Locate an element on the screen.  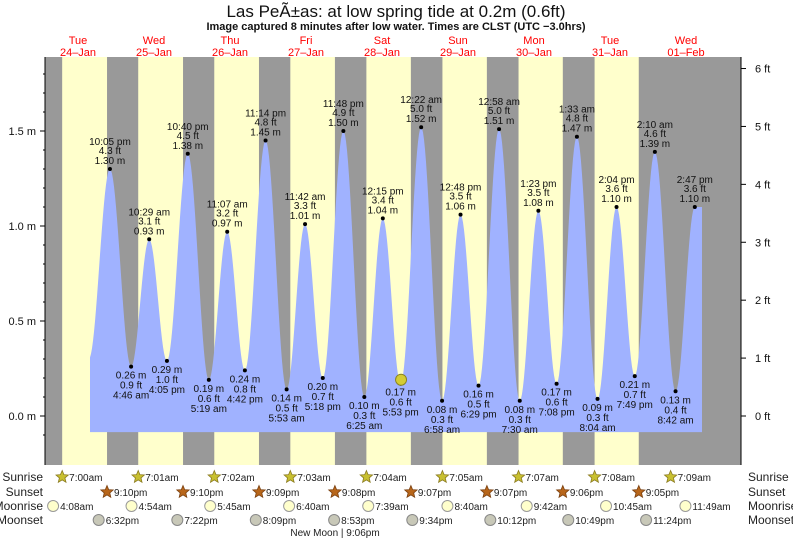
sunset-row-label-right: Sunset is located at coordinates (767, 492).